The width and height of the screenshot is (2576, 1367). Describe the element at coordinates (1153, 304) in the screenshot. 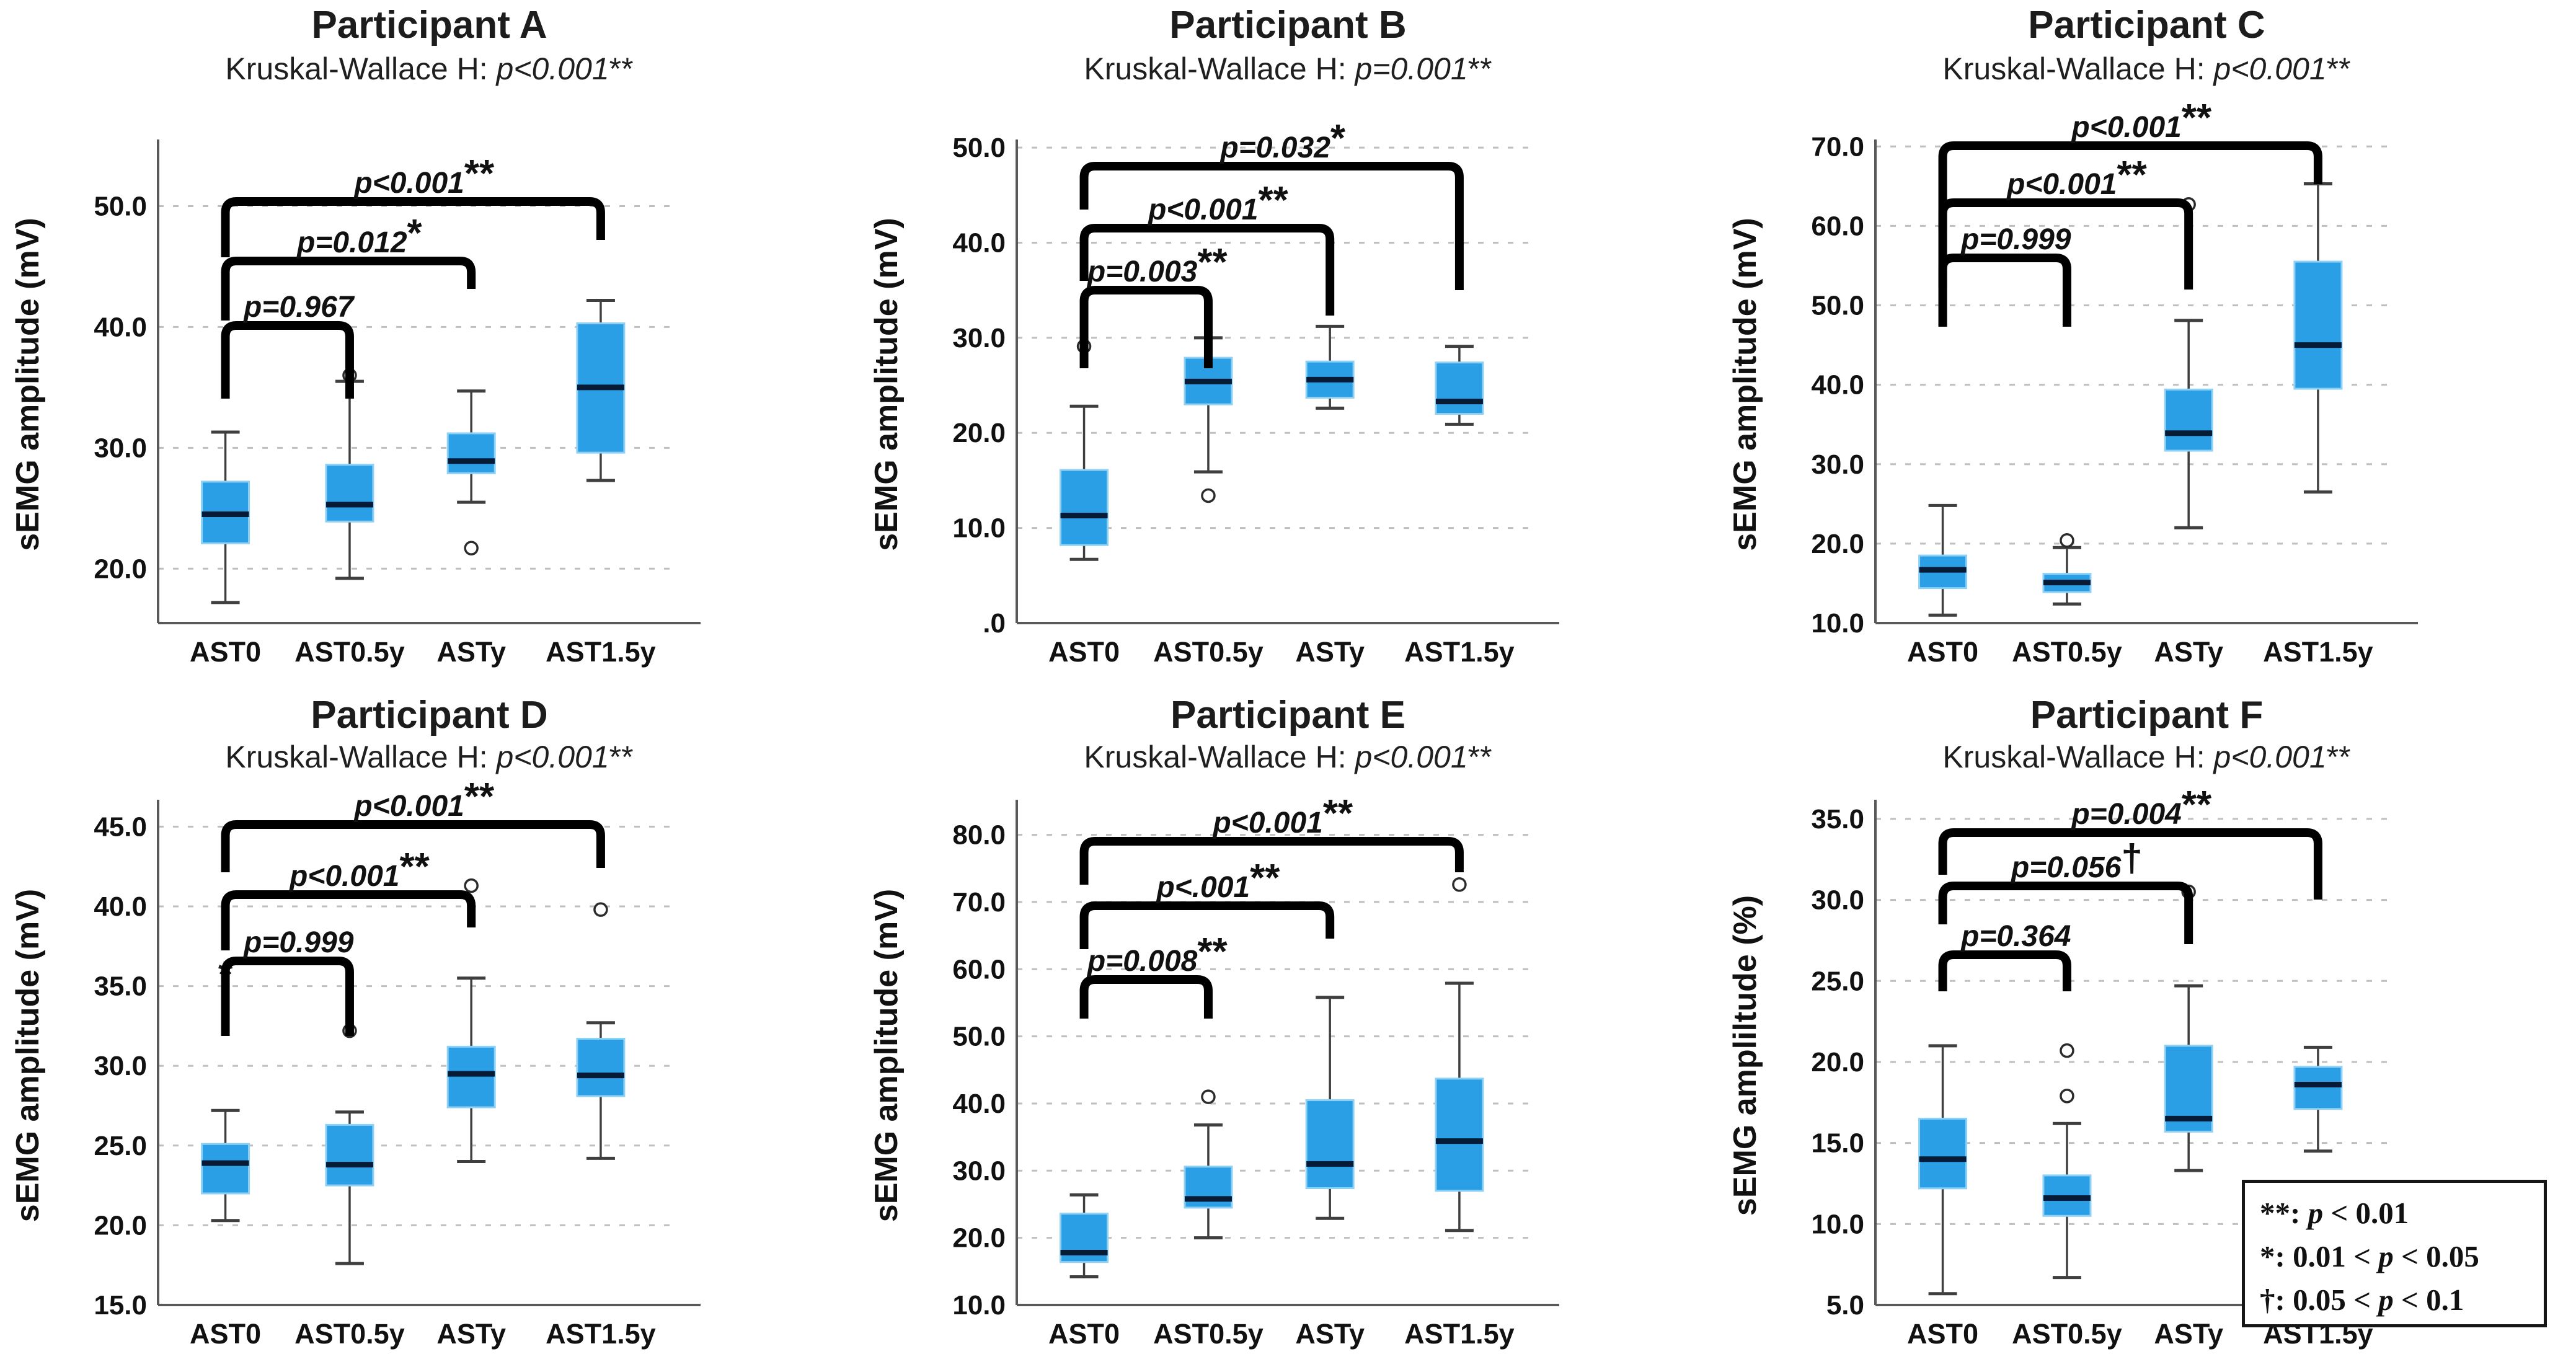

I see `significance-bracket: p=0.003**` at that location.